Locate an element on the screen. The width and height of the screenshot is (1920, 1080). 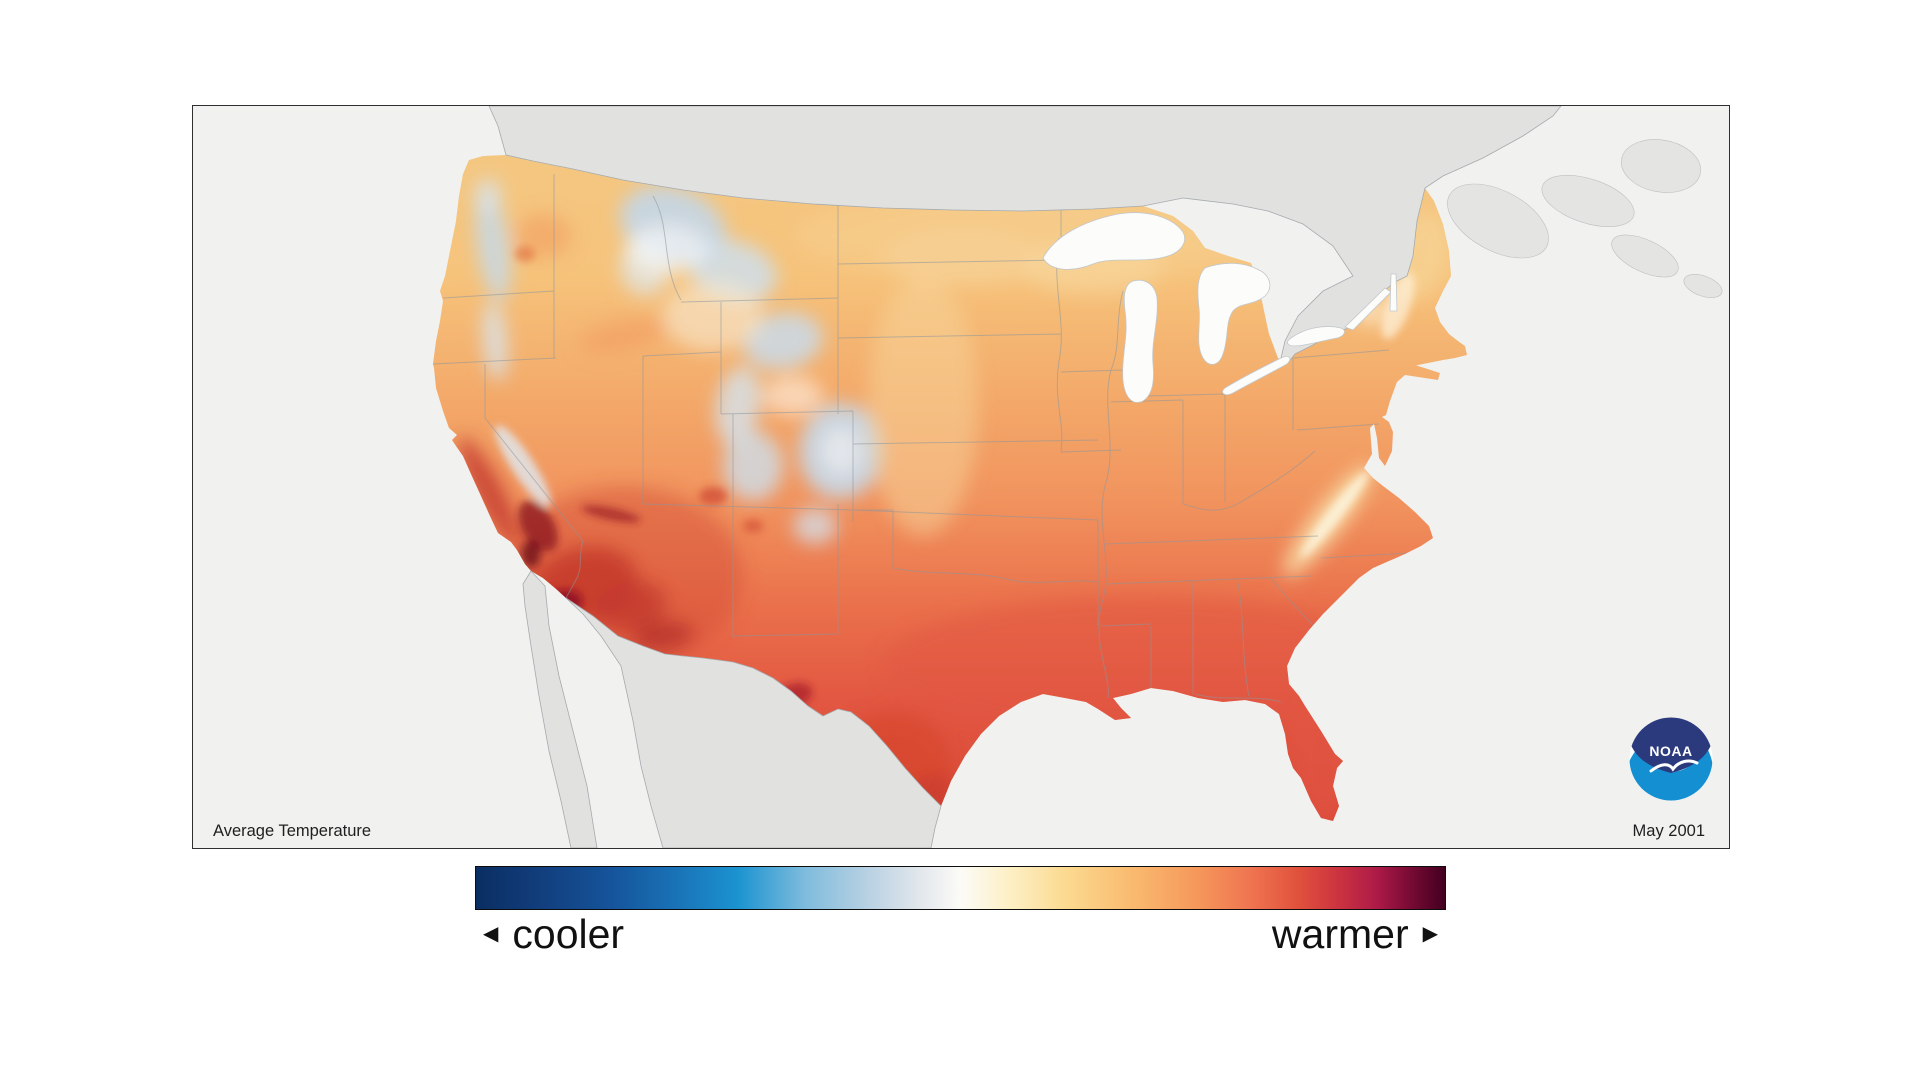
noaa-logo: NOAA is located at coordinates (1671, 759).